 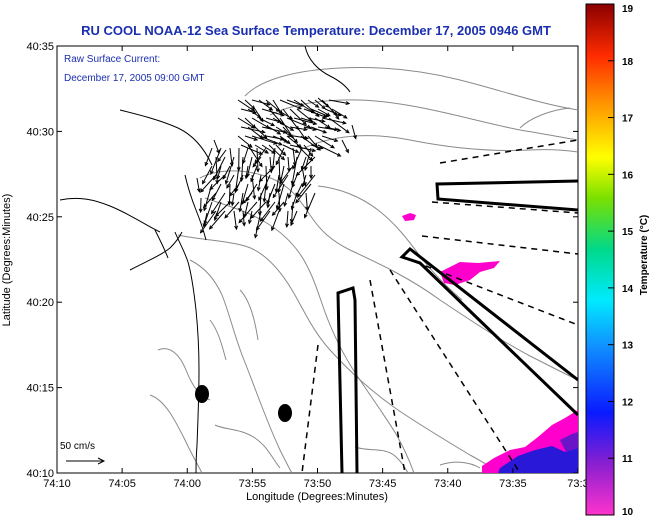 What do you see at coordinates (628, 289) in the screenshot?
I see `colorbar-tick-label: 14` at bounding box center [628, 289].